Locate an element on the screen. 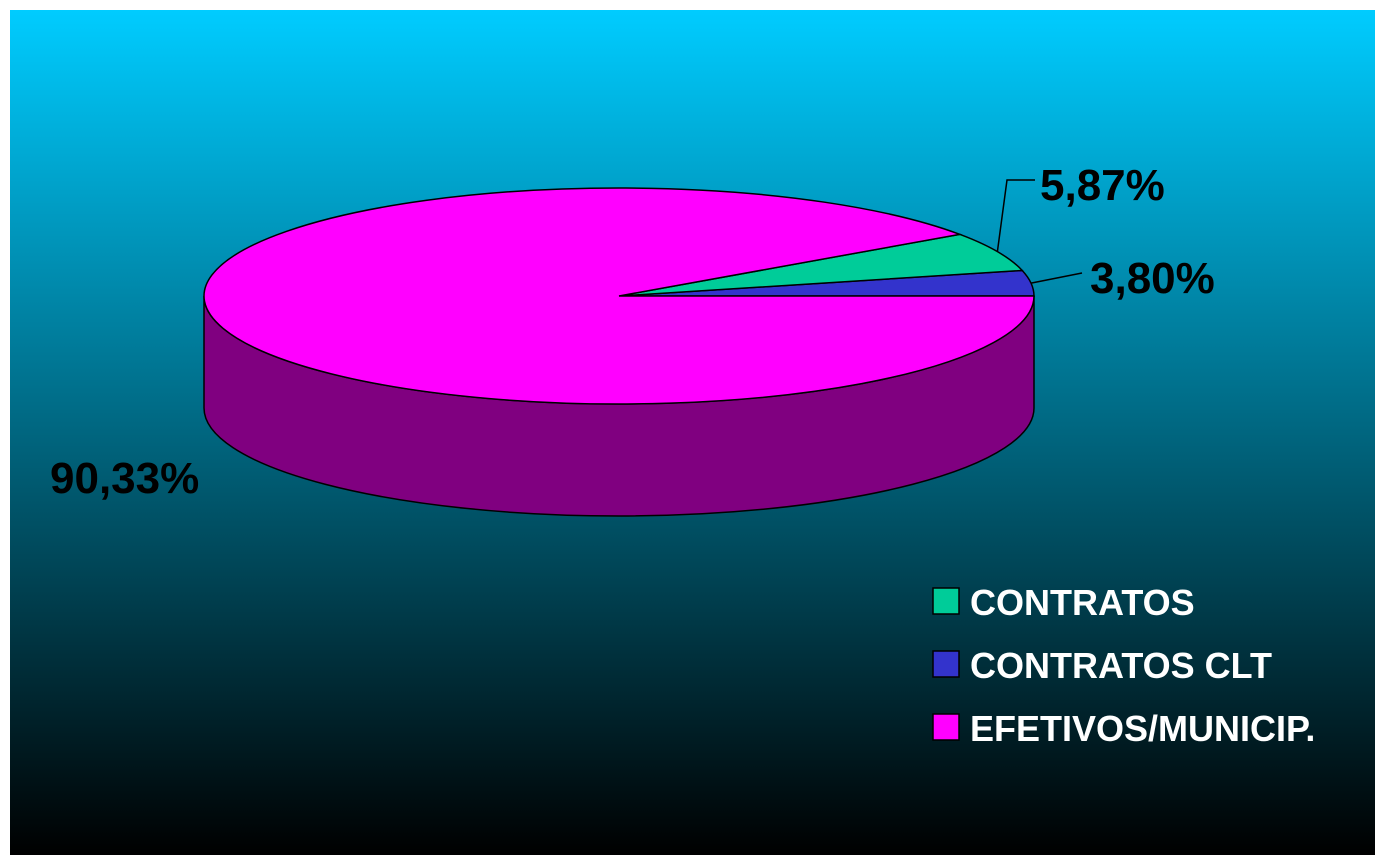  leader-line-contratos-clt is located at coordinates (1056, 278).